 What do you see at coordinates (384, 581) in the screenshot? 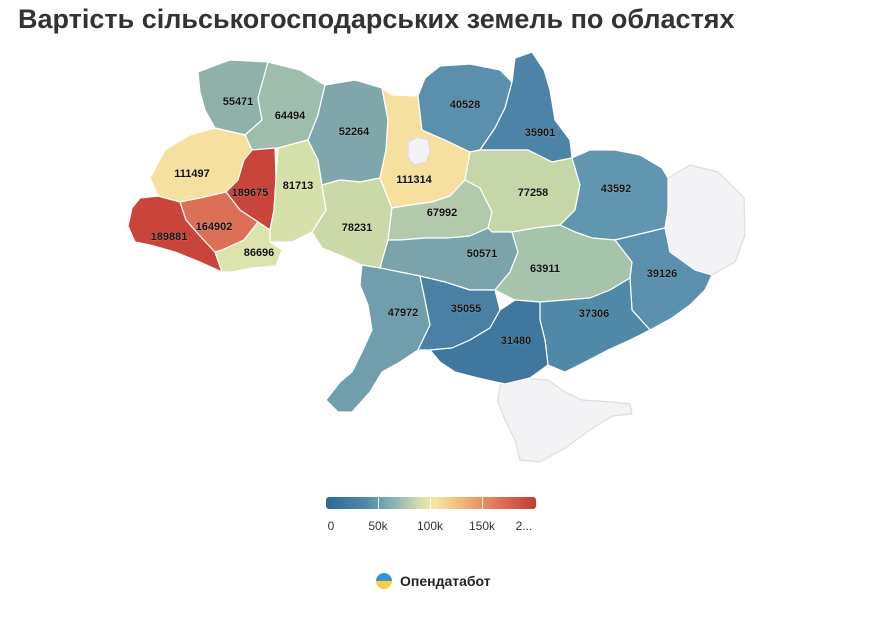
I see `opendatabot-logo-icon` at bounding box center [384, 581].